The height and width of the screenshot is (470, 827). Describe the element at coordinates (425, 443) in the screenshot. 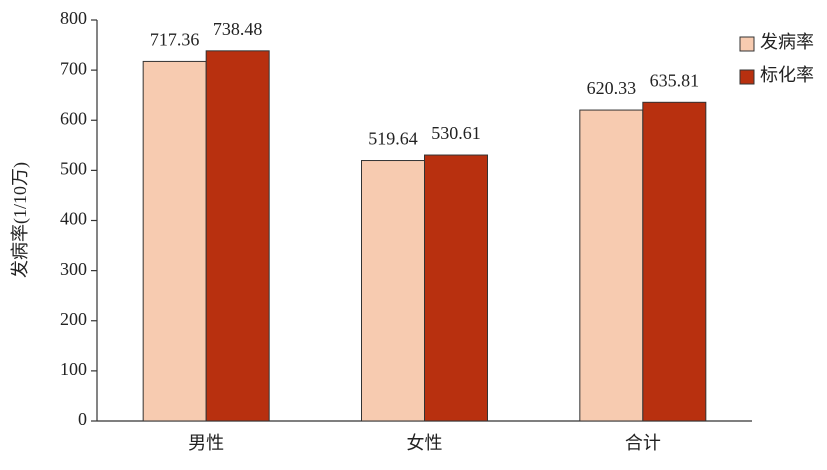

I see `x-tick-label: 女性` at that location.